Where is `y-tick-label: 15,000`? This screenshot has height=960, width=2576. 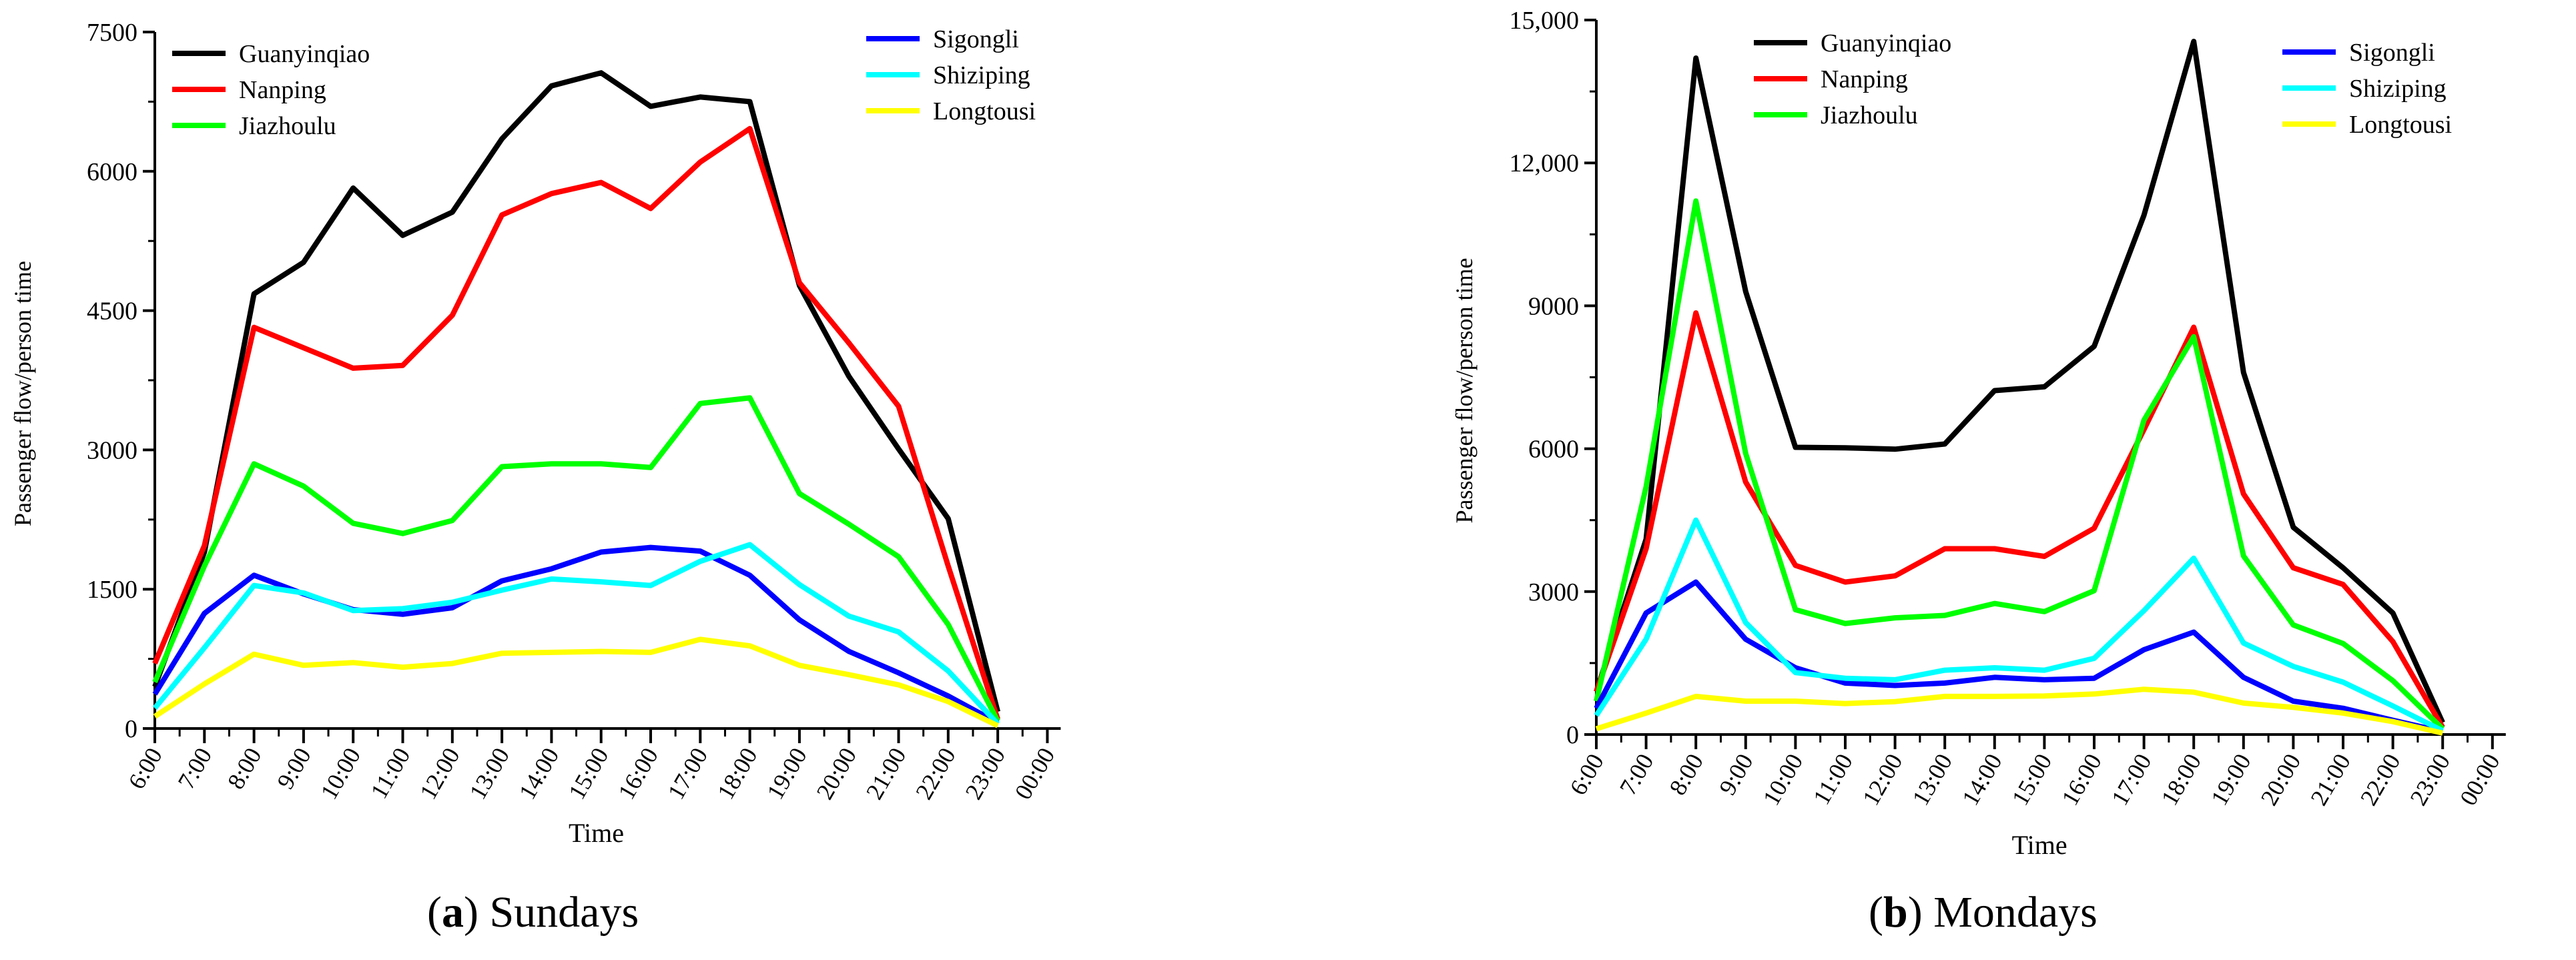 y-tick-label: 15,000 is located at coordinates (1545, 21).